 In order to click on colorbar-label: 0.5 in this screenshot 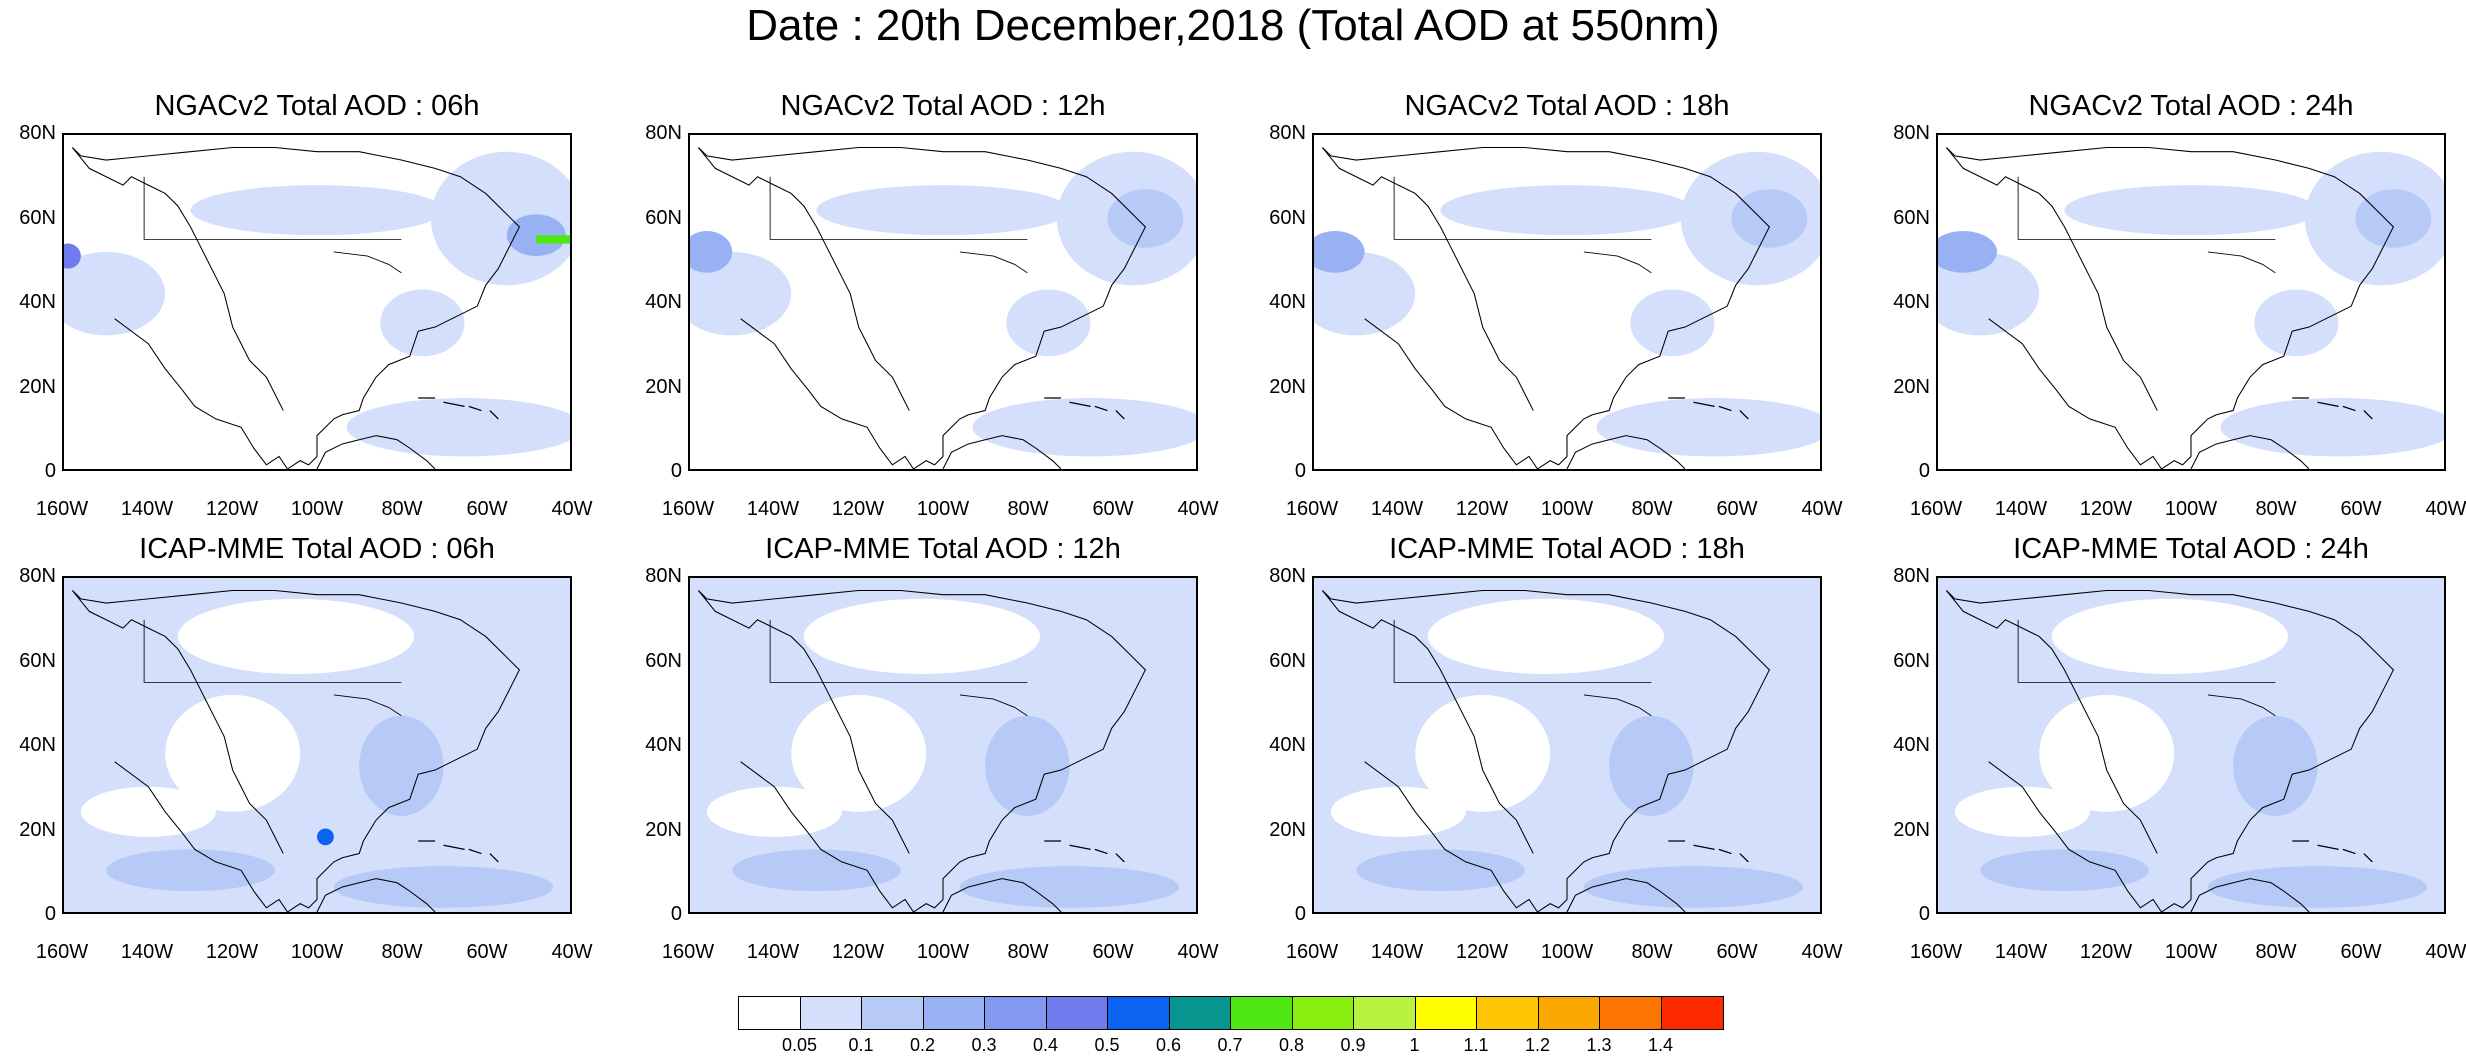, I will do `click(1107, 1045)`.